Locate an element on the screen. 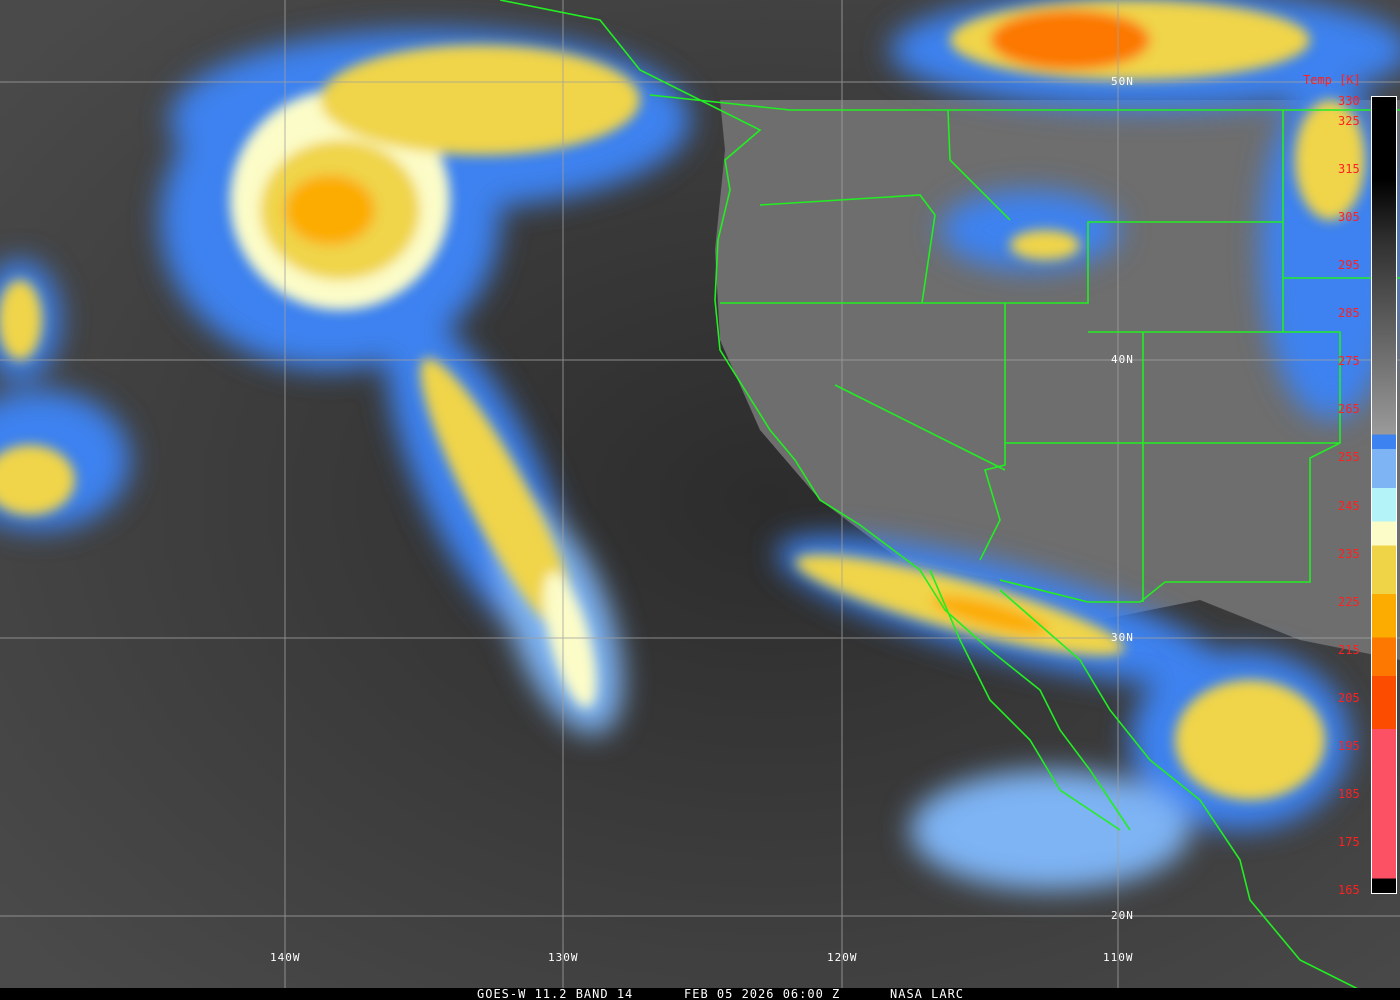 The width and height of the screenshot is (1400, 1000). colorbar-tick: 275 is located at coordinates (1349, 361).